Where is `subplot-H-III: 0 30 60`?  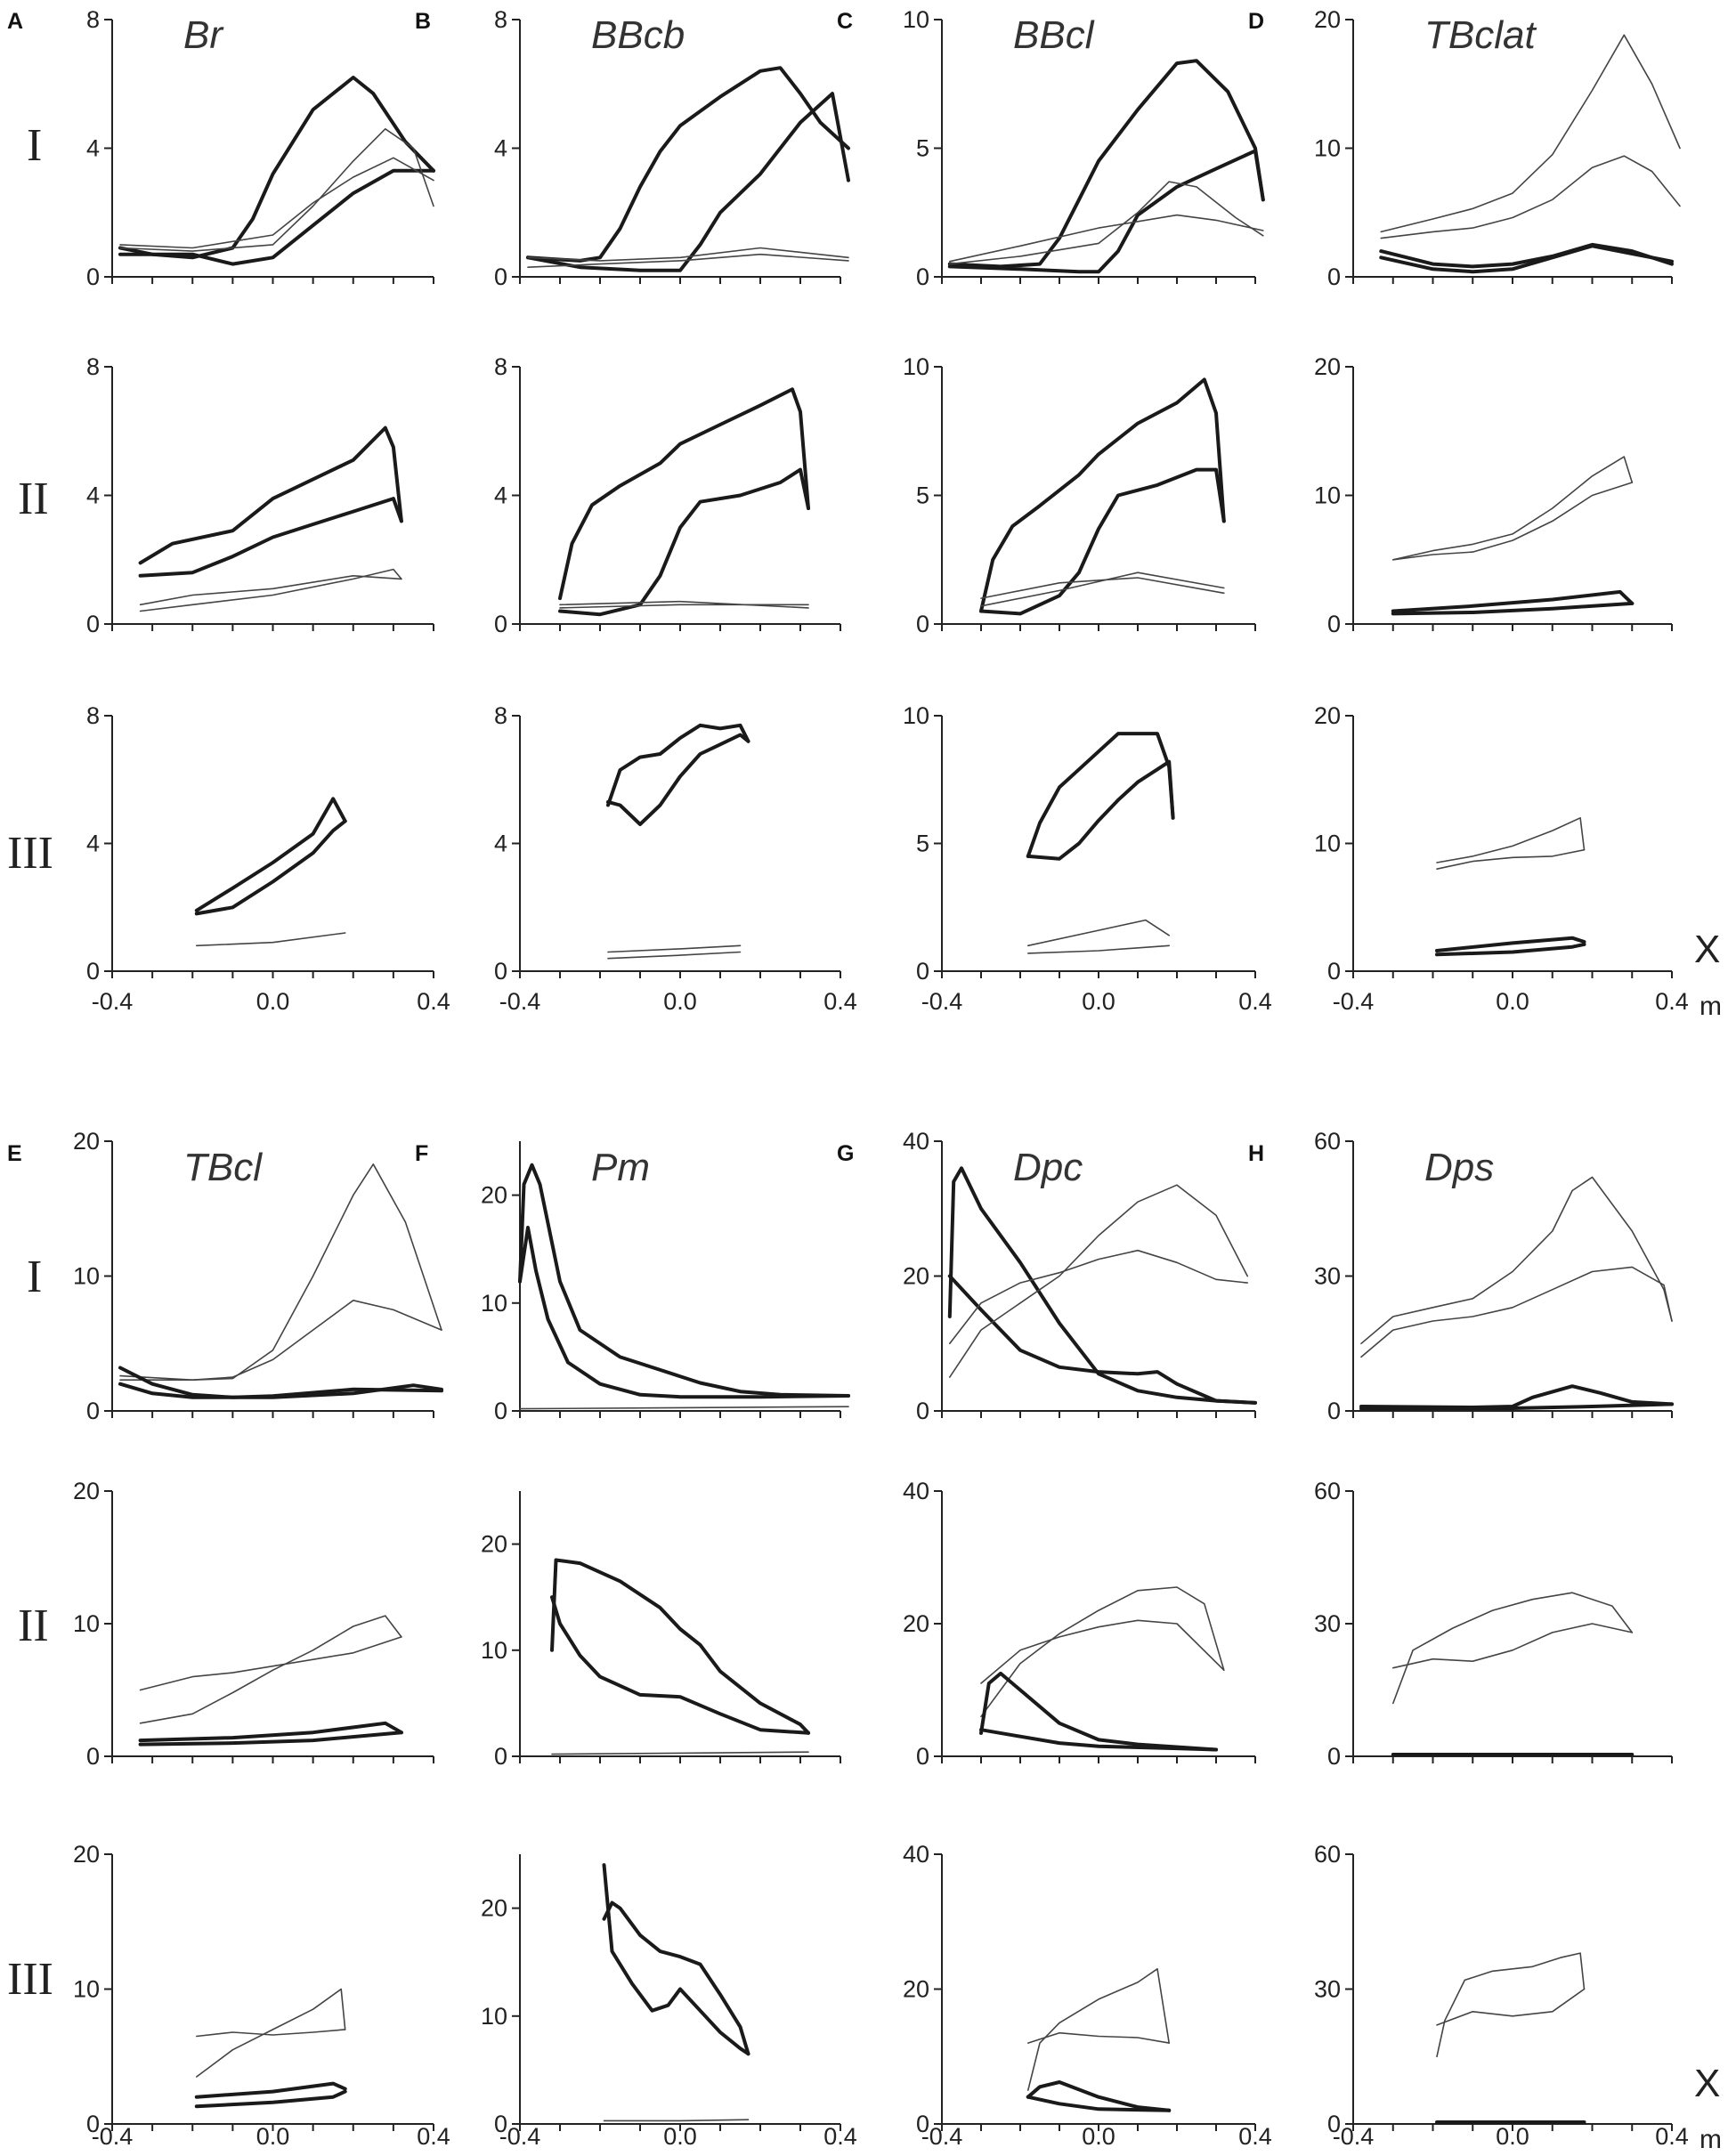
subplot-H-III: 0 30 60 is located at coordinates (1493, 1989).